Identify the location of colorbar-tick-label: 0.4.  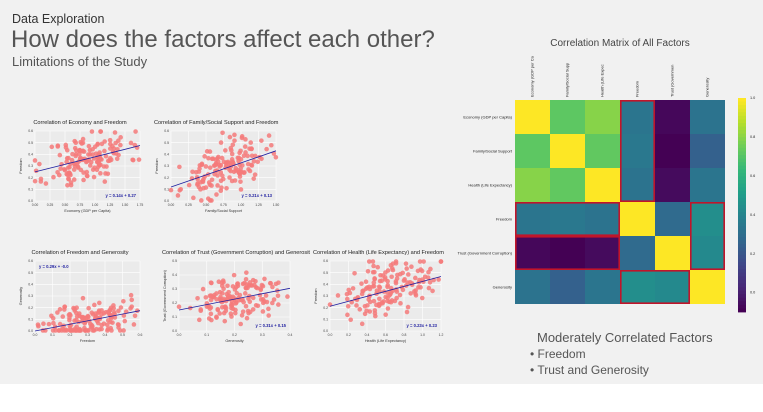
(752, 215).